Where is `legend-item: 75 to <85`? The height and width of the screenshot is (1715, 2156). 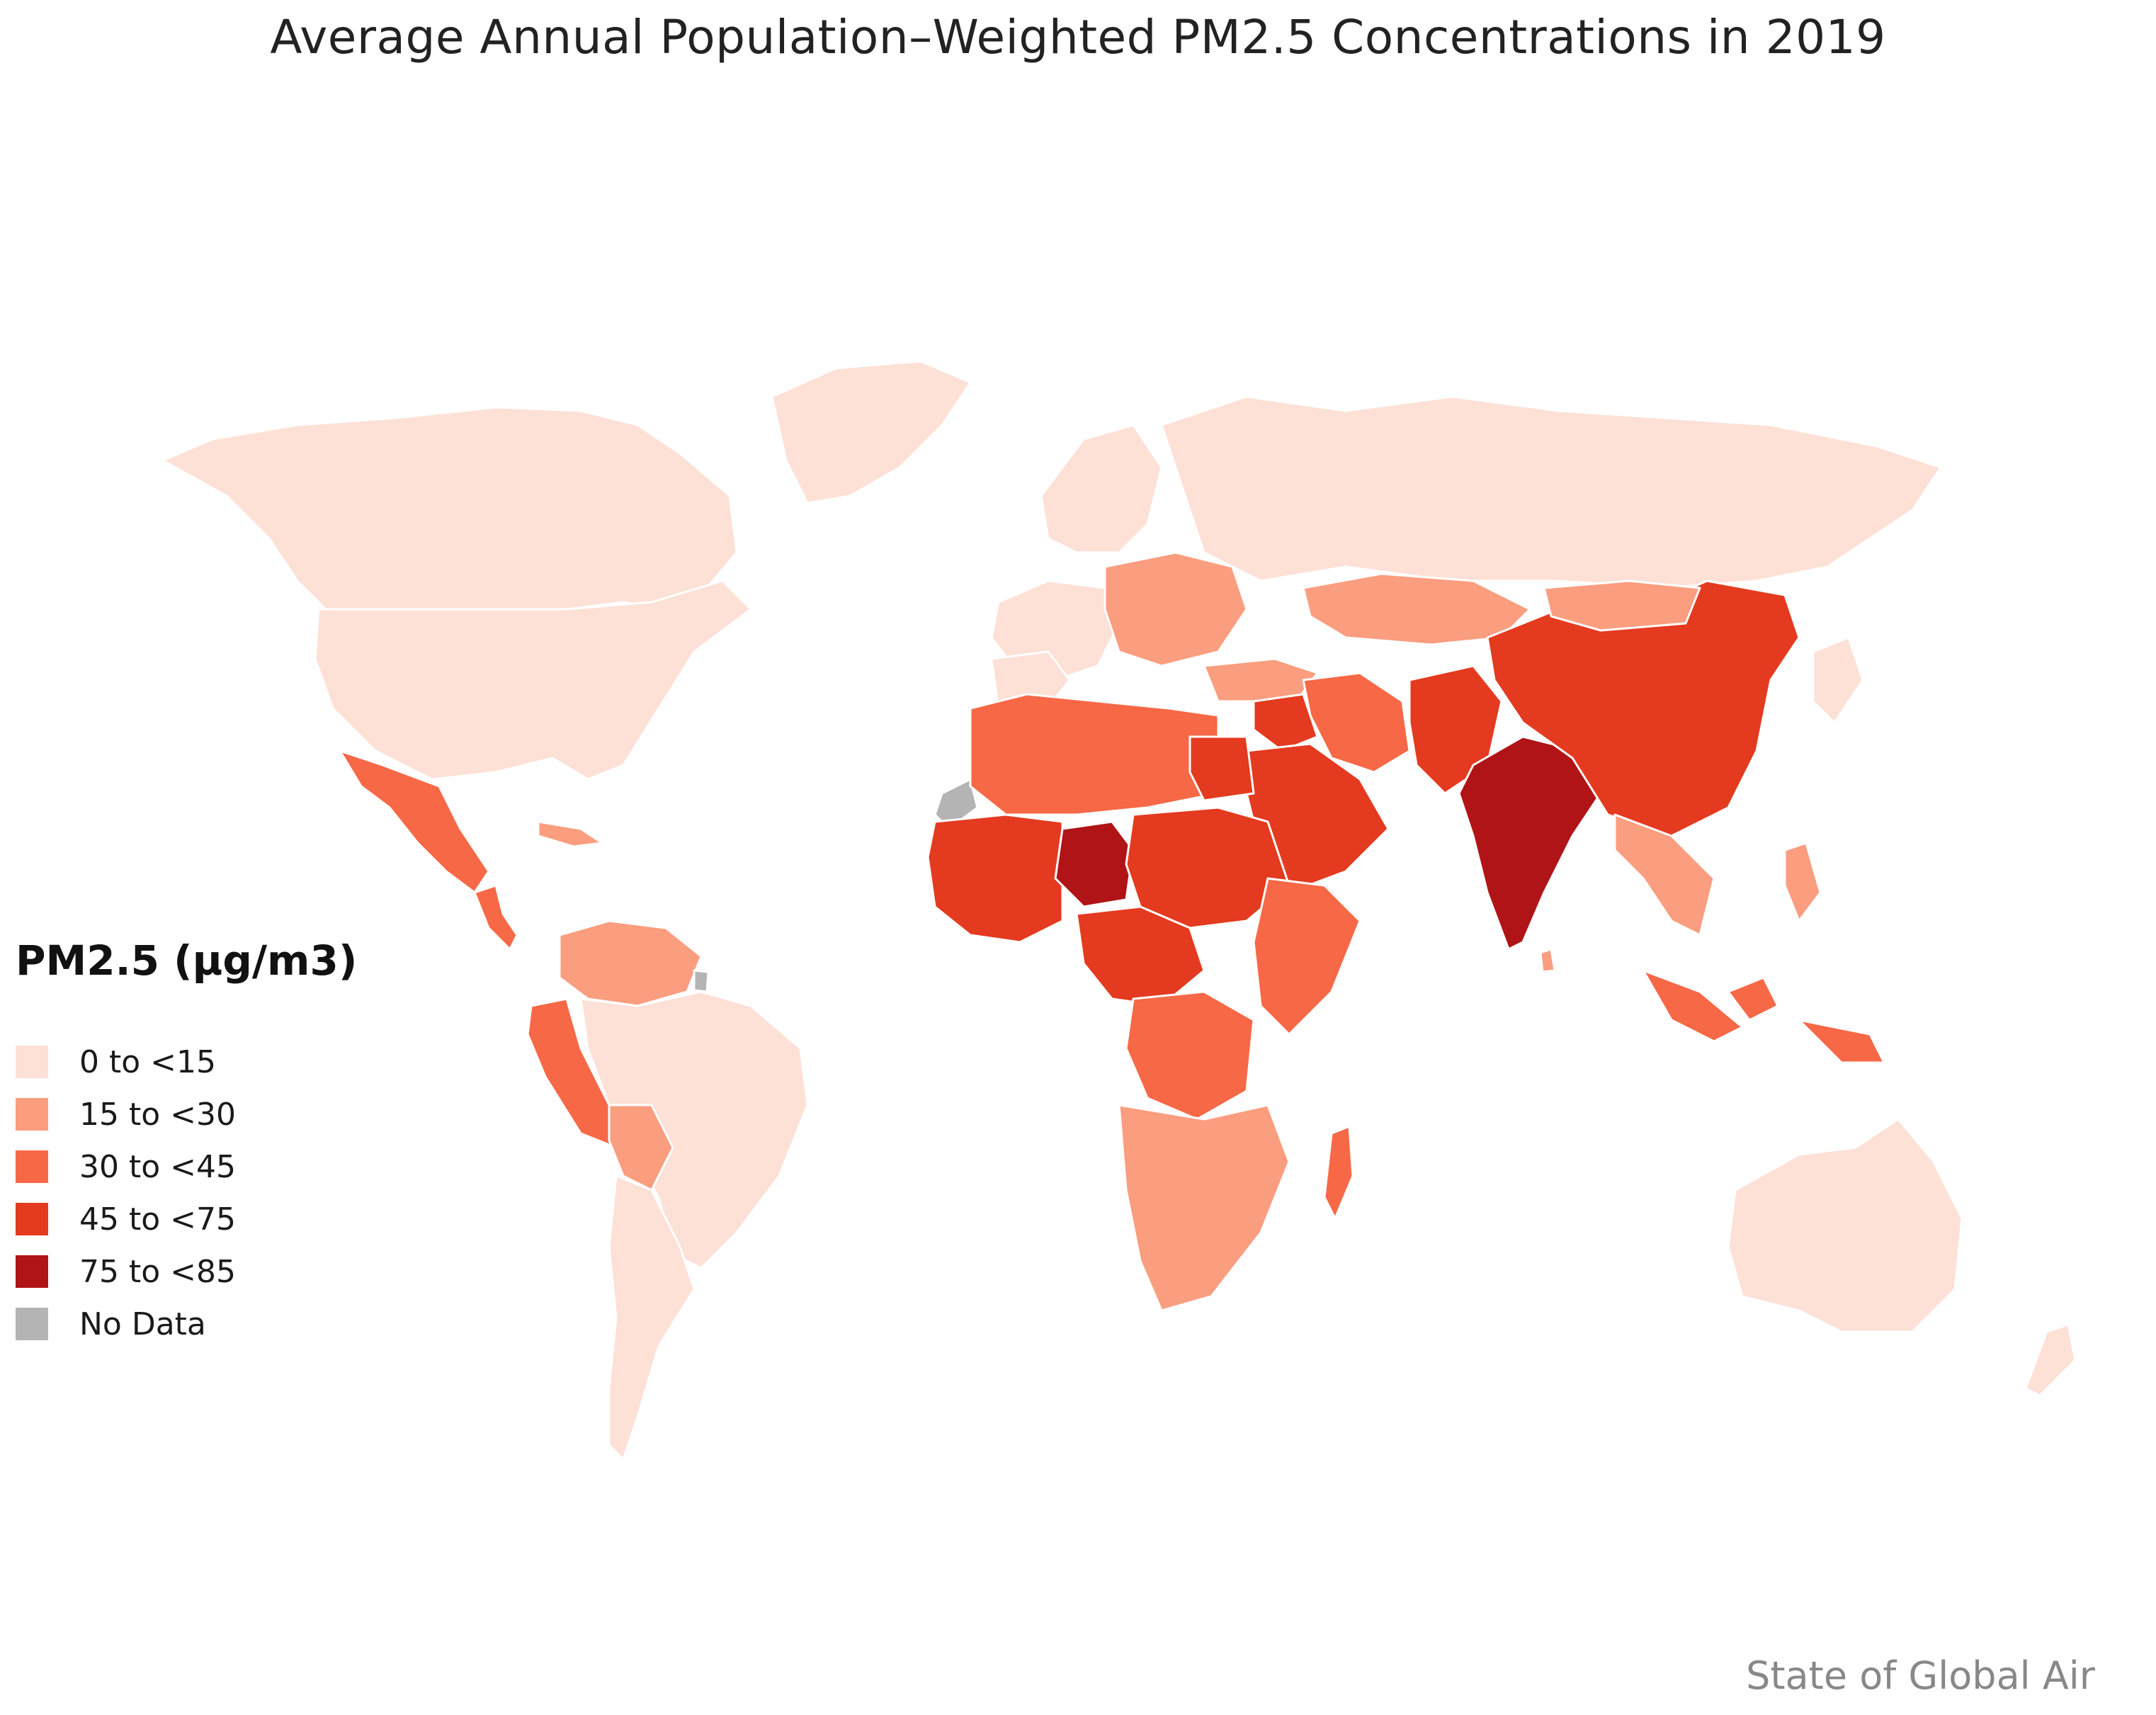
legend-item: 75 to <85 is located at coordinates (187, 1272).